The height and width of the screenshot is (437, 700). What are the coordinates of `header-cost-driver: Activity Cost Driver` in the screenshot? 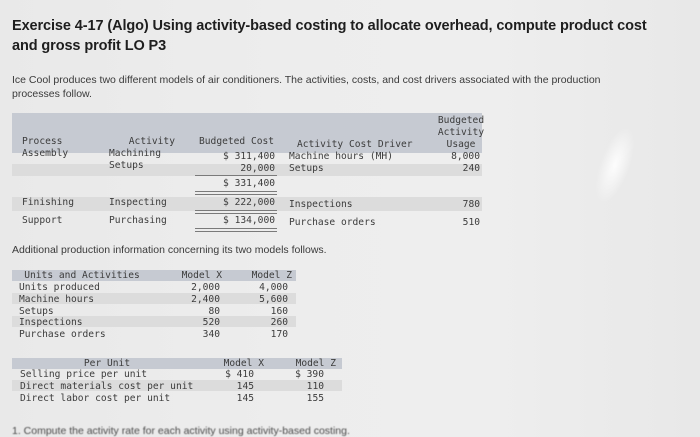 It's located at (355, 144).